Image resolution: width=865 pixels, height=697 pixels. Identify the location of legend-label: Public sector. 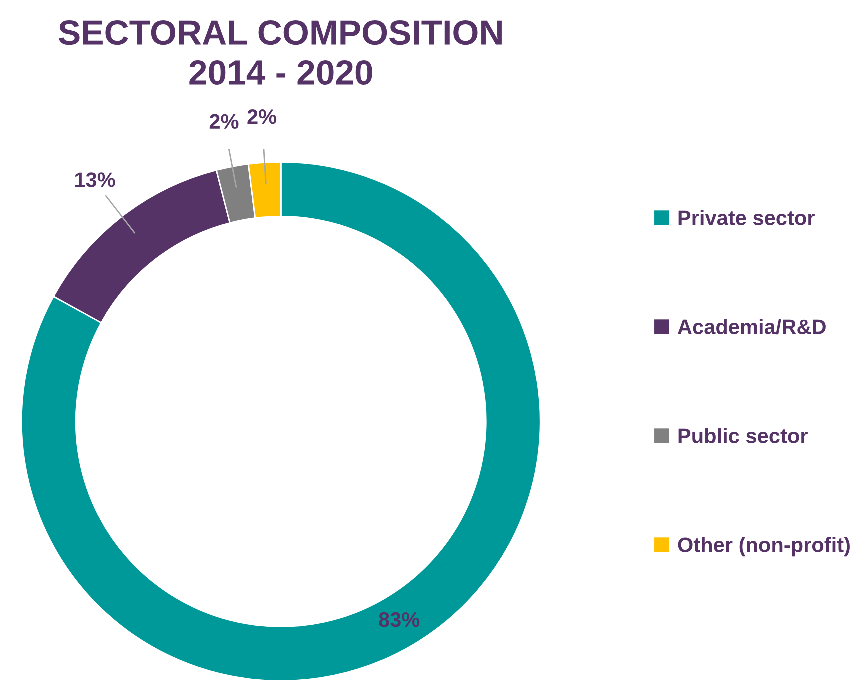
(743, 436).